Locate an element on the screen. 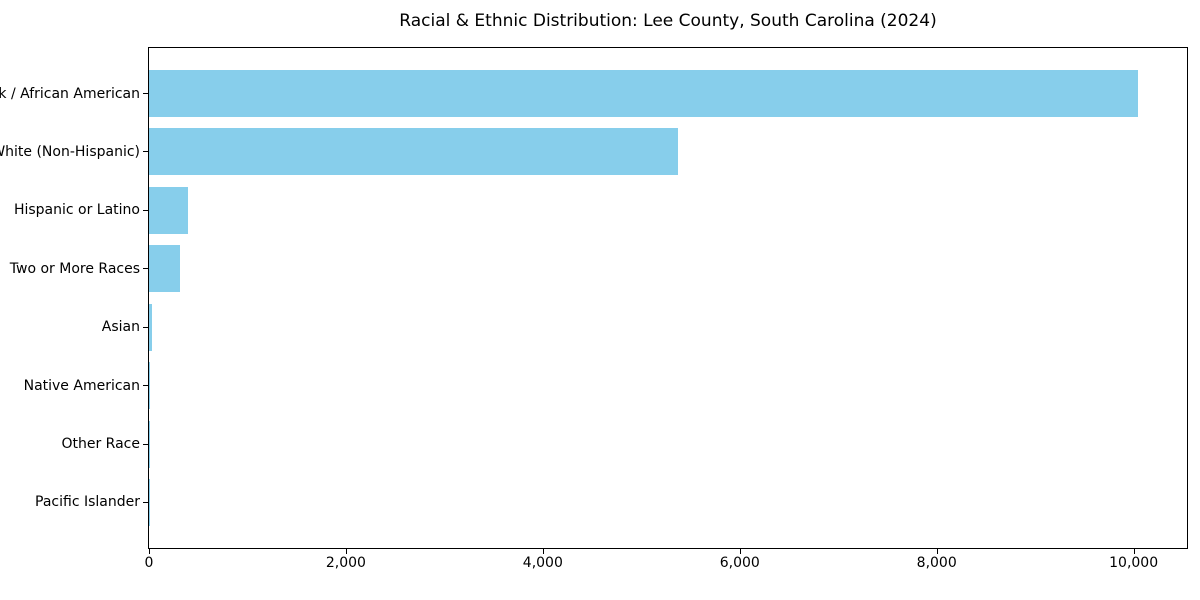  bar-row: Hispanic or Latino is located at coordinates (600, 210).